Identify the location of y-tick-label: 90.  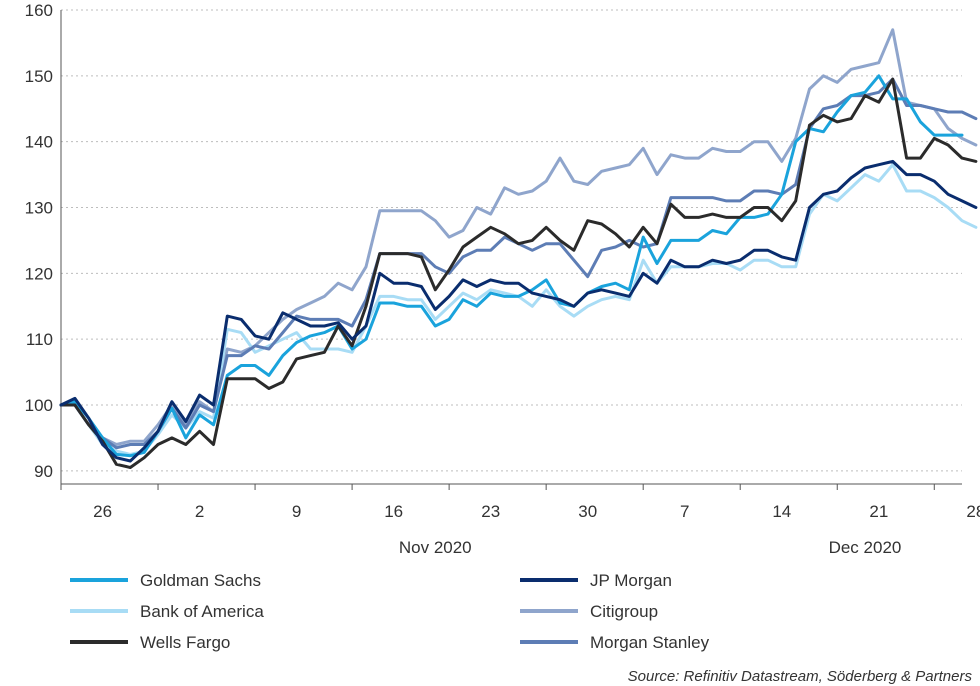
(43, 471).